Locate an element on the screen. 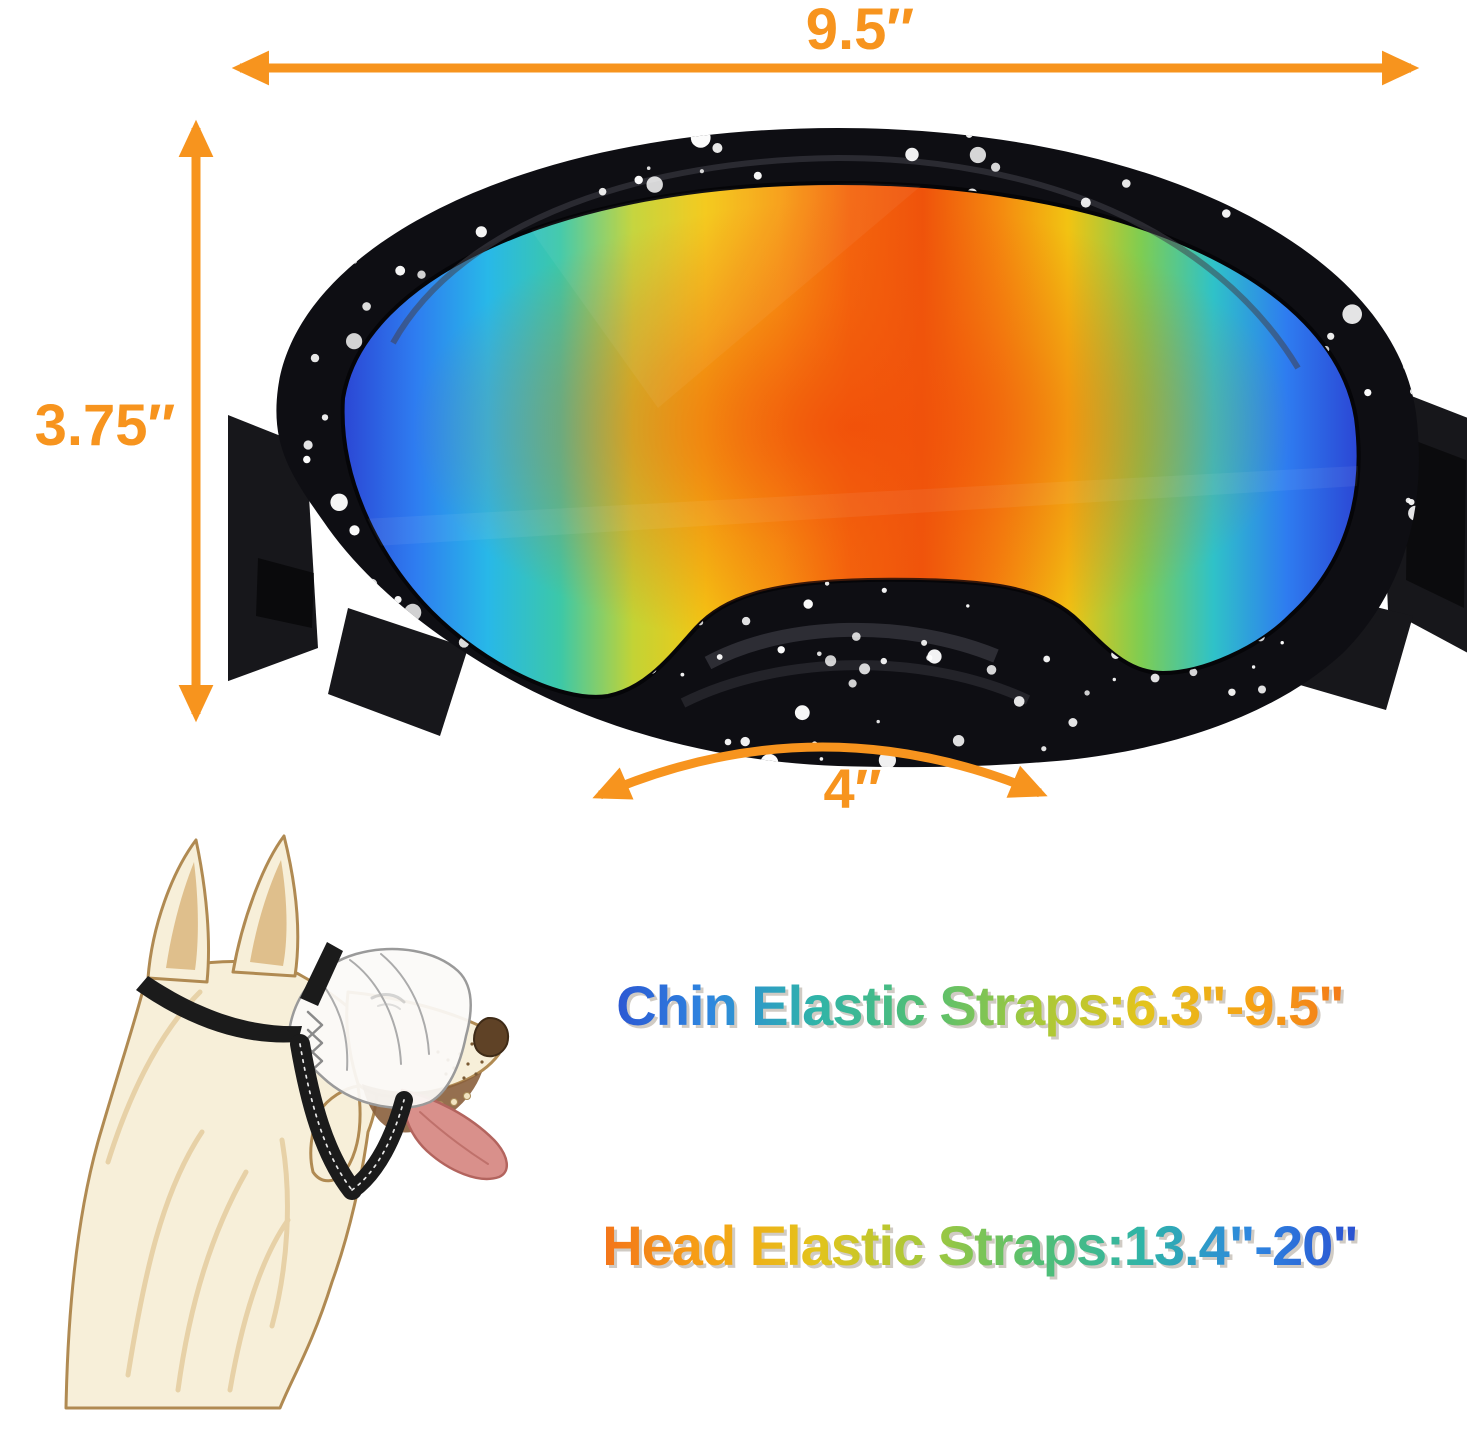 The width and height of the screenshot is (1467, 1432). dog-nose is located at coordinates (491, 1037).